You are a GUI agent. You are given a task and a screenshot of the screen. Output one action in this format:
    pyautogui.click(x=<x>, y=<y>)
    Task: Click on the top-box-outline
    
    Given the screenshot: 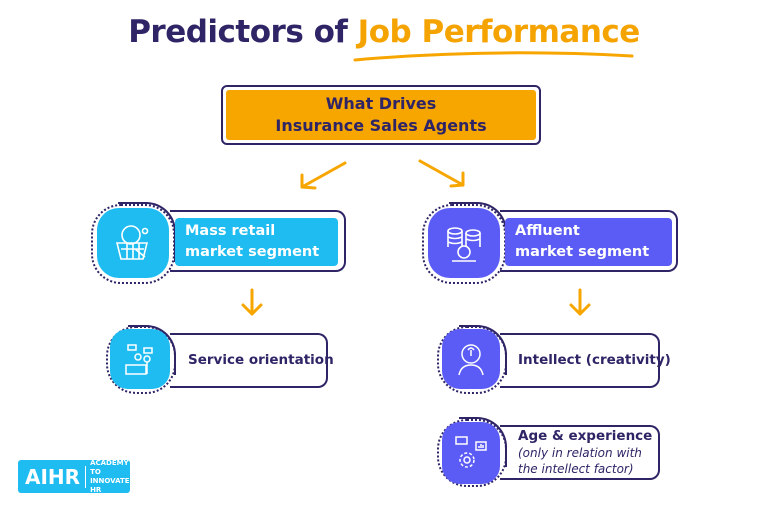 What is the action you would take?
    pyautogui.click(x=381, y=115)
    